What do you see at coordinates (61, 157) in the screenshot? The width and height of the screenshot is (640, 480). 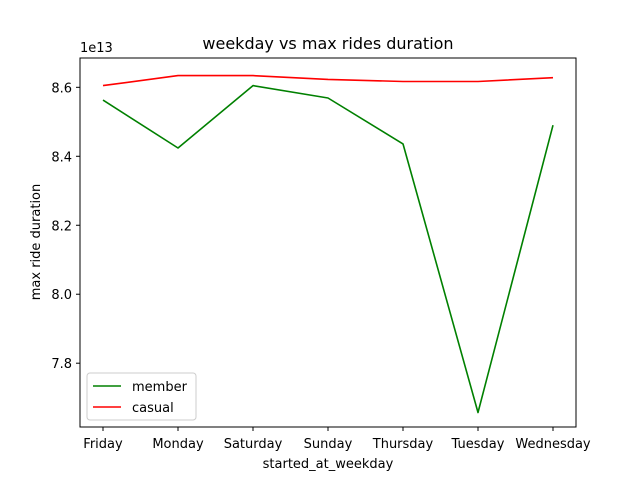 I see `y-tick-label: 8.4` at bounding box center [61, 157].